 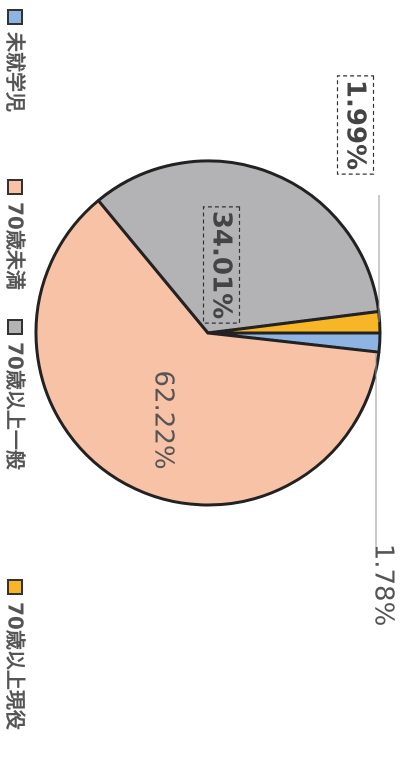 What do you see at coordinates (16, 666) in the screenshot?
I see `legend-label: 70歳以上現役` at bounding box center [16, 666].